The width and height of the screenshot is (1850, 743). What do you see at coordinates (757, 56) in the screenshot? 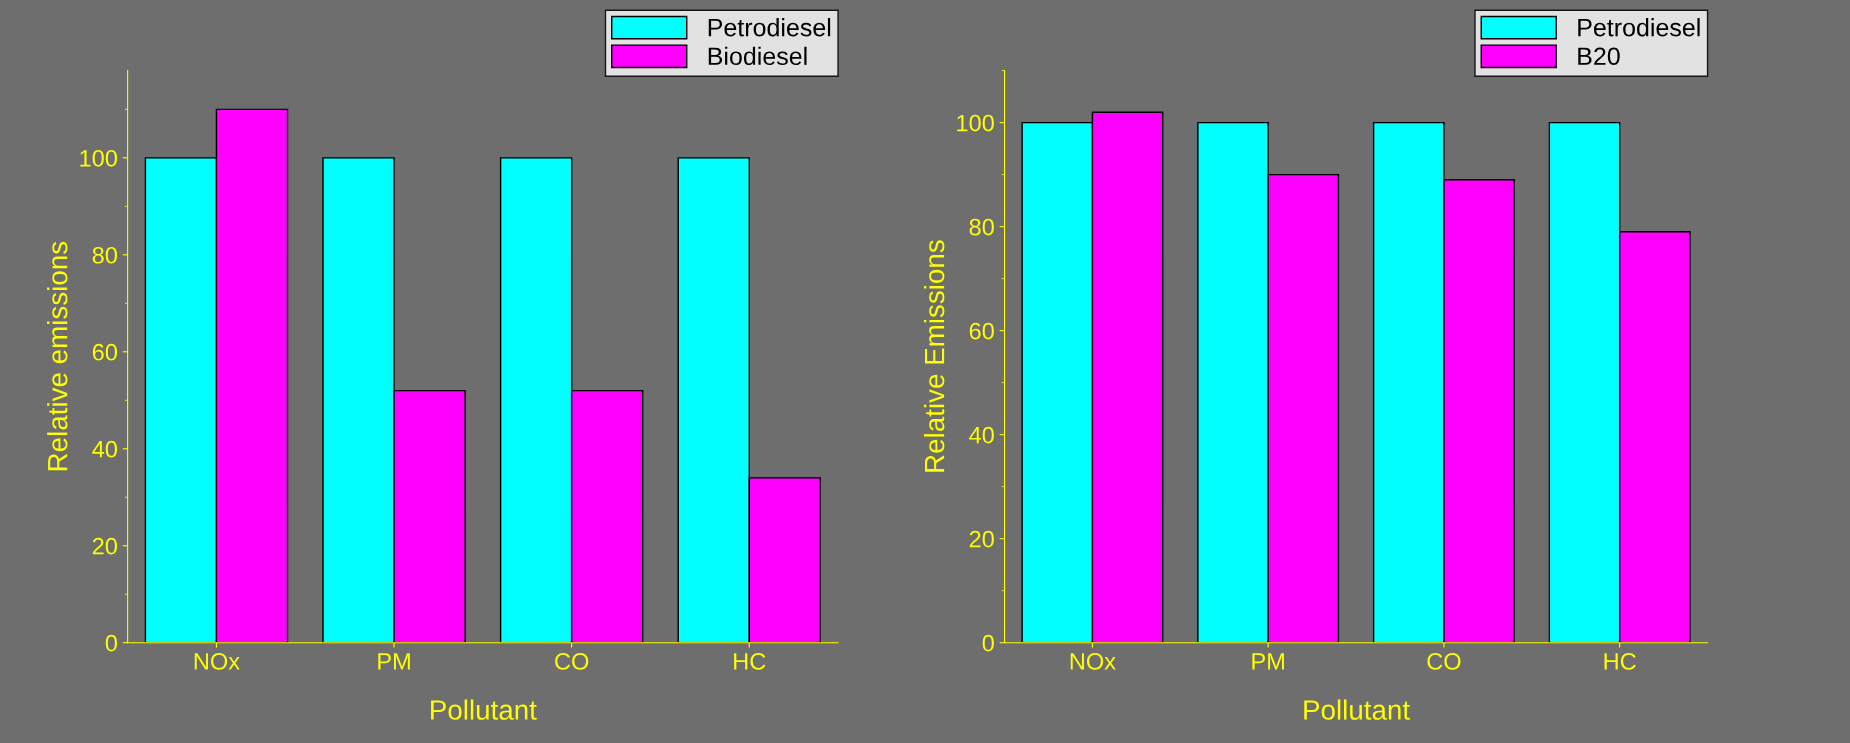
I see `legend-label: Biodiesel` at bounding box center [757, 56].